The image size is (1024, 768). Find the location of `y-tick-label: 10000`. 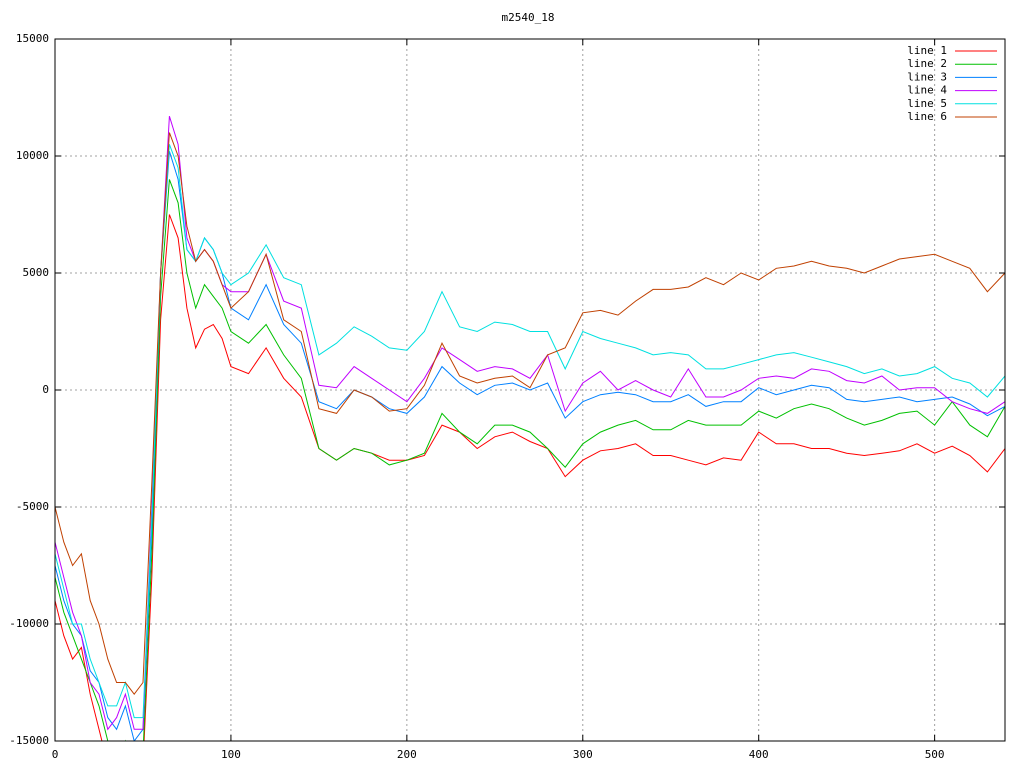

y-tick-label: 10000 is located at coordinates (32, 155).